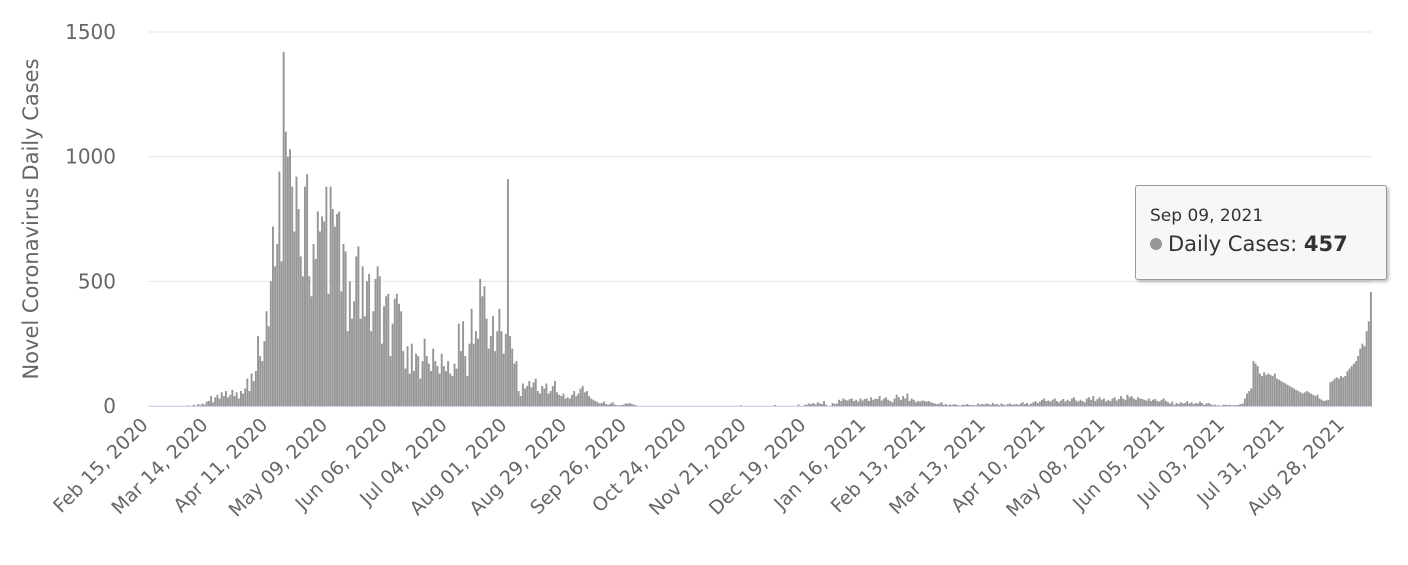 This screenshot has height=565, width=1408. Describe the element at coordinates (90, 32) in the screenshot. I see `y-tick-label: 1500` at that location.